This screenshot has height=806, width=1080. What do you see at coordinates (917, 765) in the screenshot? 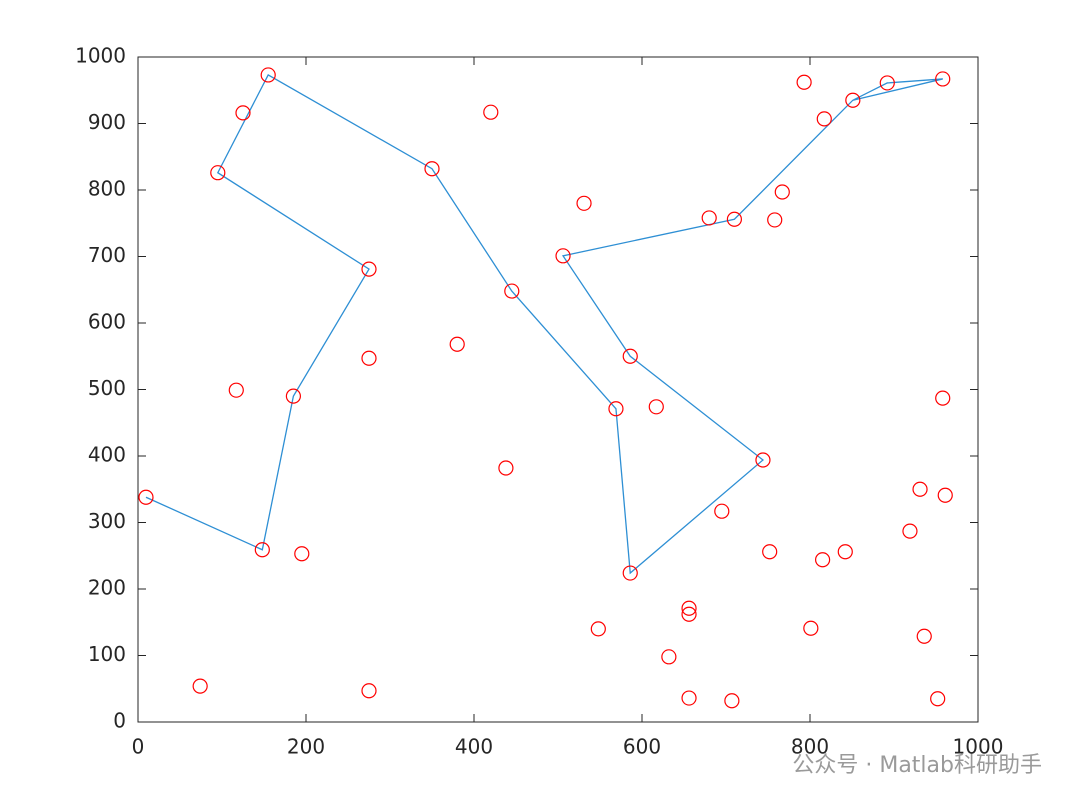
I see `watermark: 公众号 · Matlab科研助手` at bounding box center [917, 765].